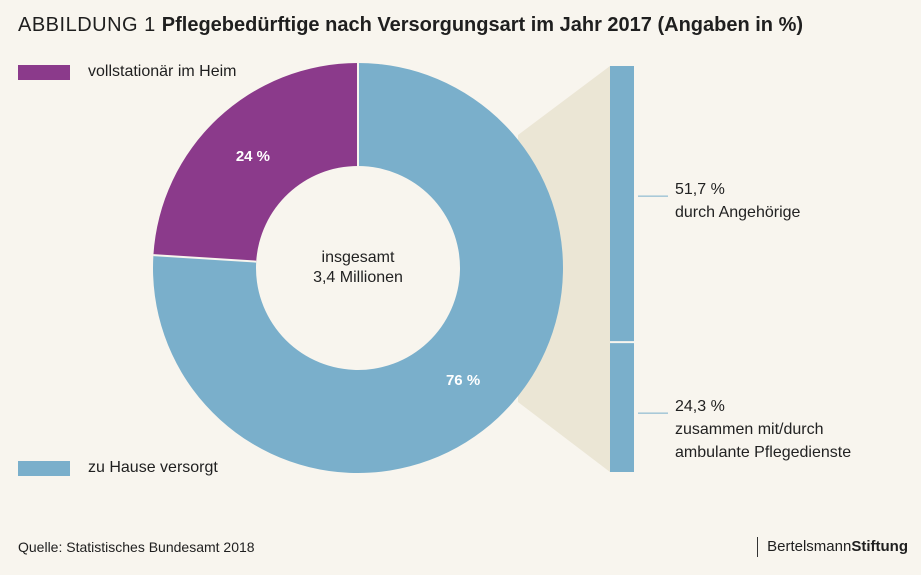  What do you see at coordinates (253, 156) in the screenshot?
I see `slice-label-heim: 24 %` at bounding box center [253, 156].